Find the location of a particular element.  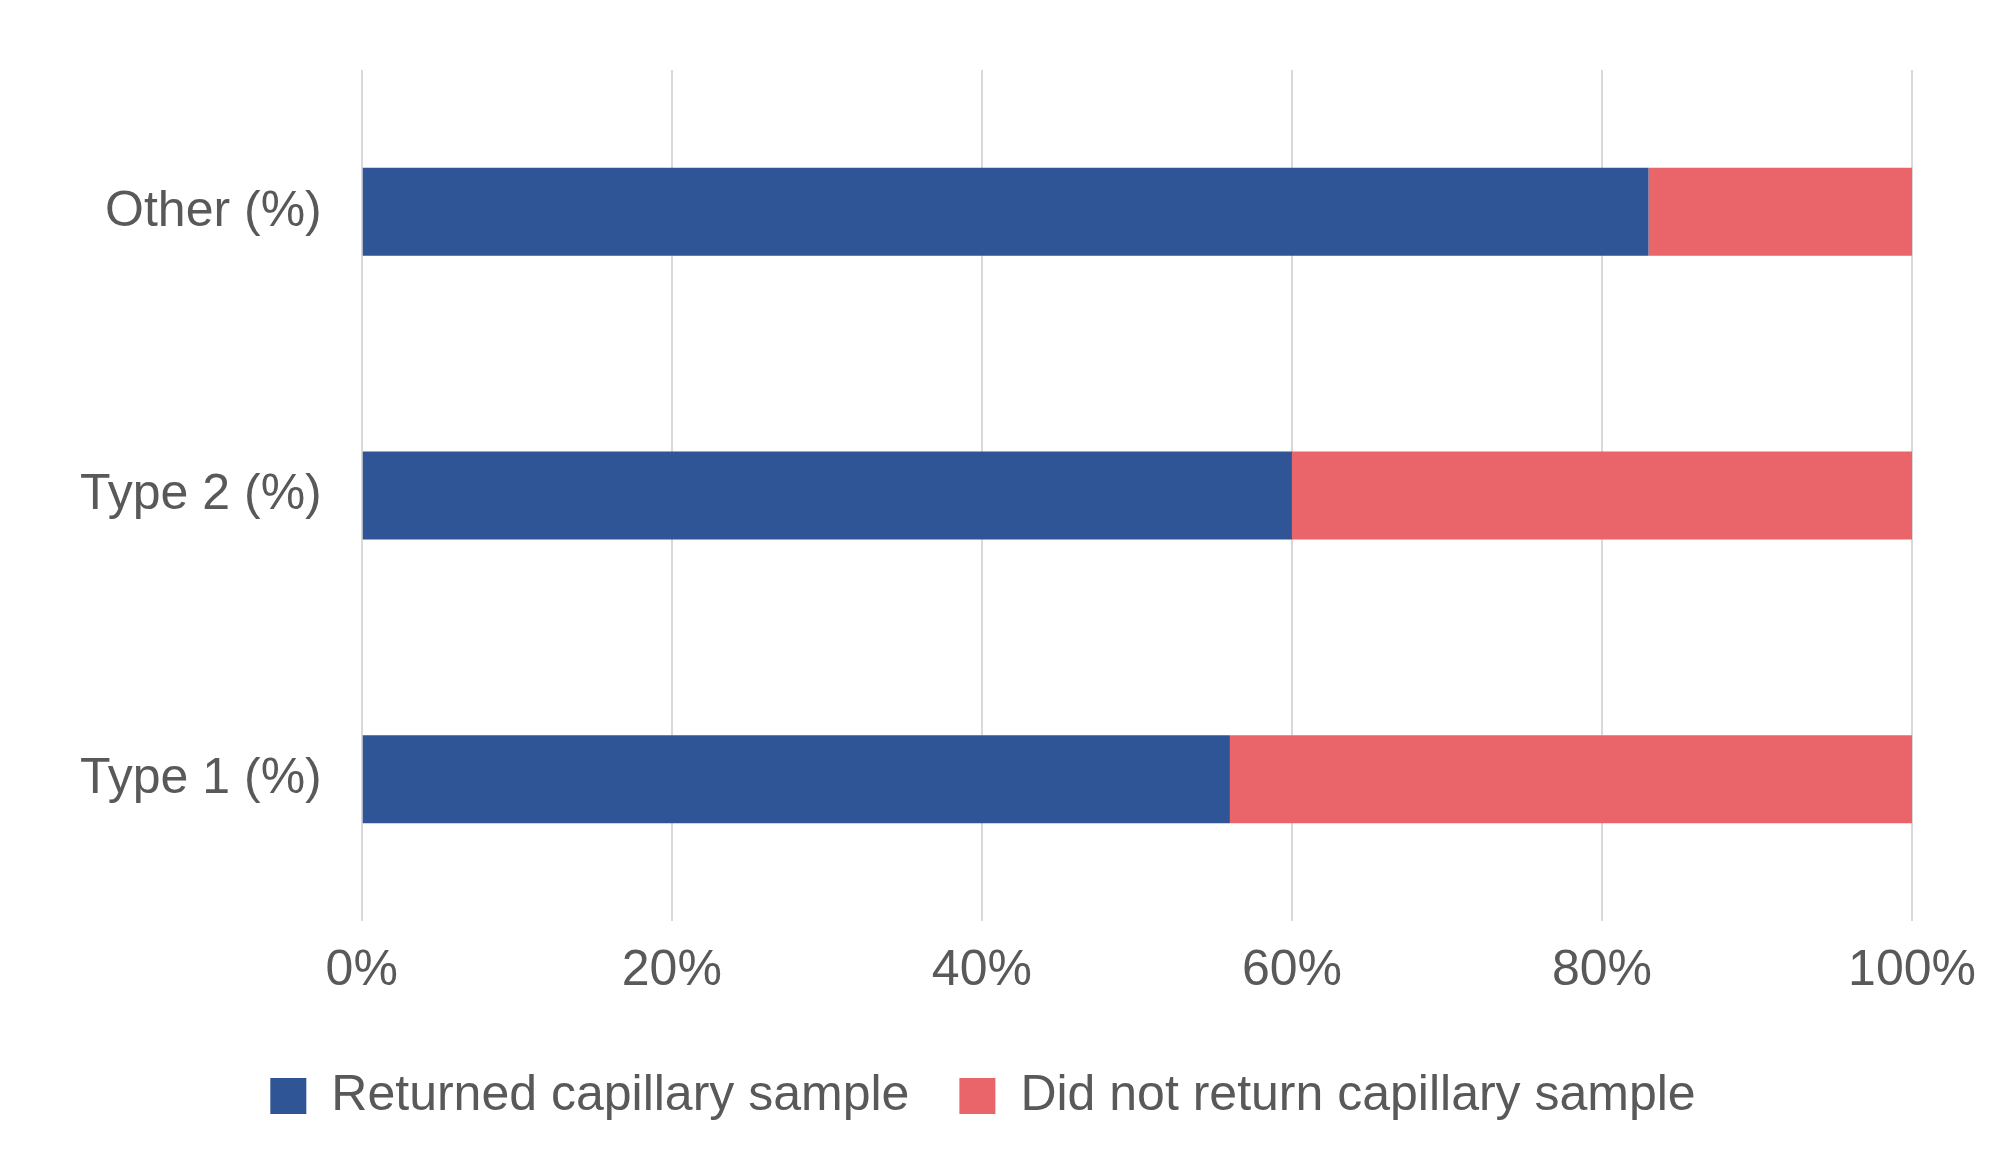

x-tick-label: 60% is located at coordinates (1291, 967).